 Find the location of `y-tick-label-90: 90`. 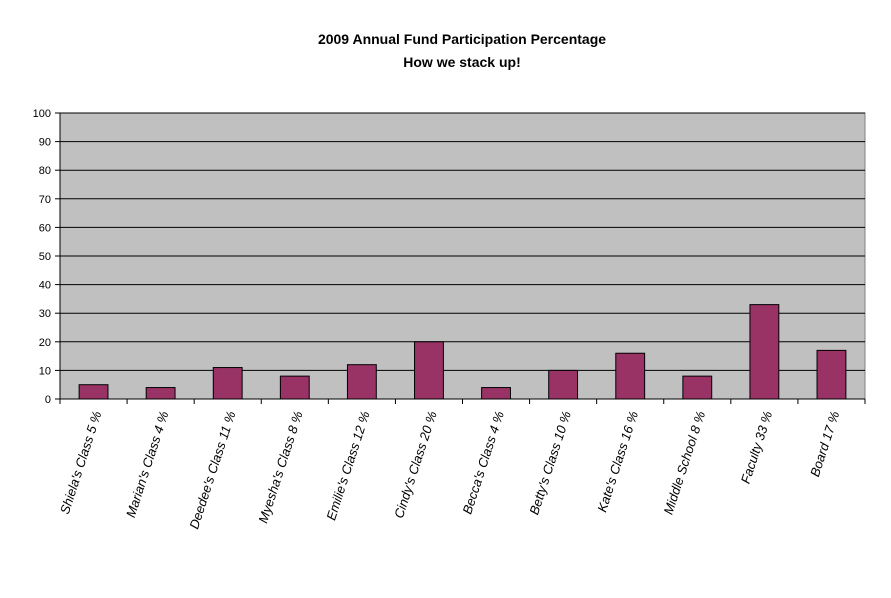

y-tick-label-90: 90 is located at coordinates (45, 143).